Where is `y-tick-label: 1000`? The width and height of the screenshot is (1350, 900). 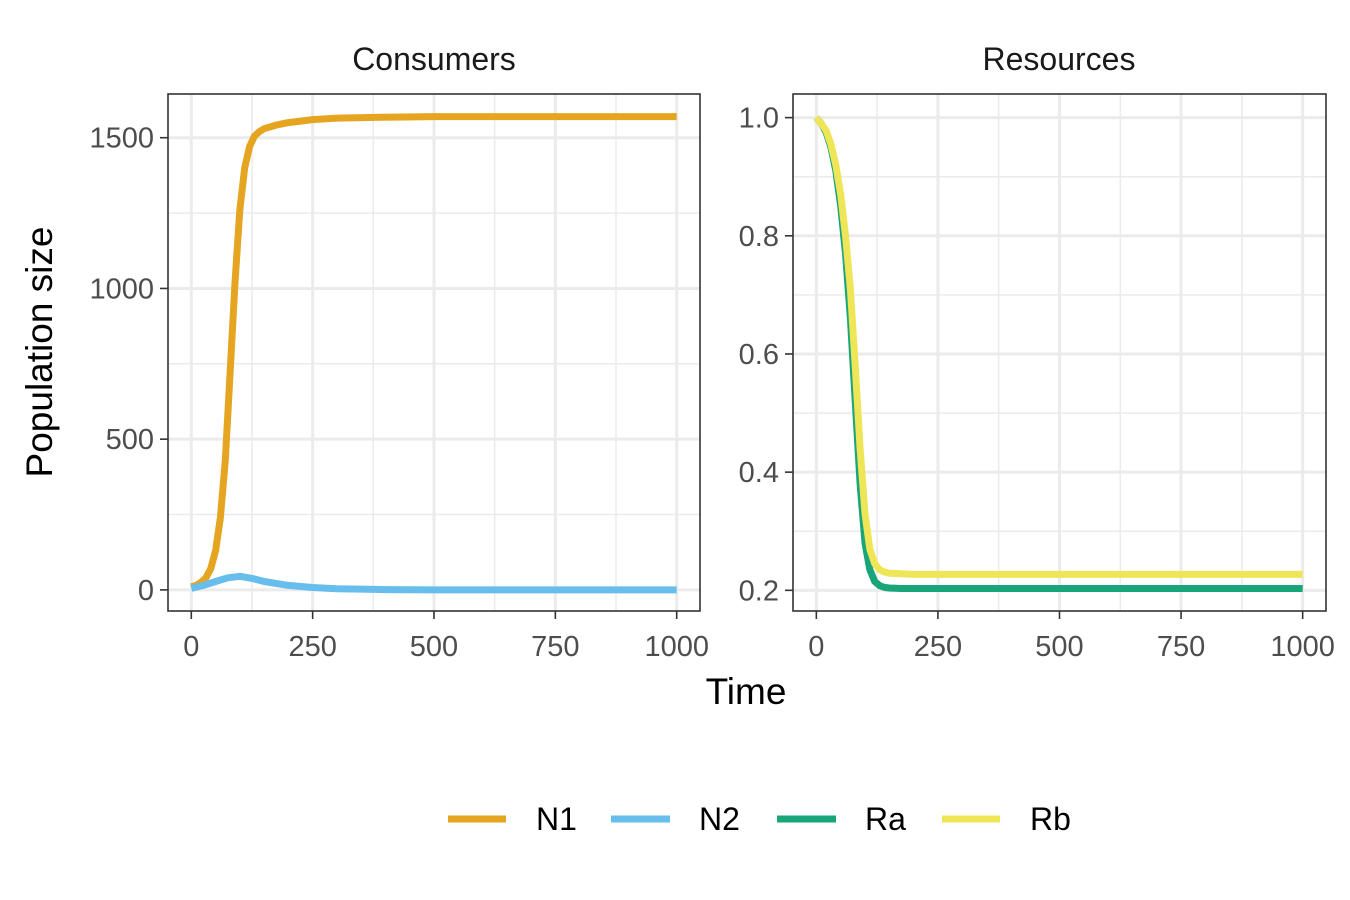
y-tick-label: 1000 is located at coordinates (121, 289).